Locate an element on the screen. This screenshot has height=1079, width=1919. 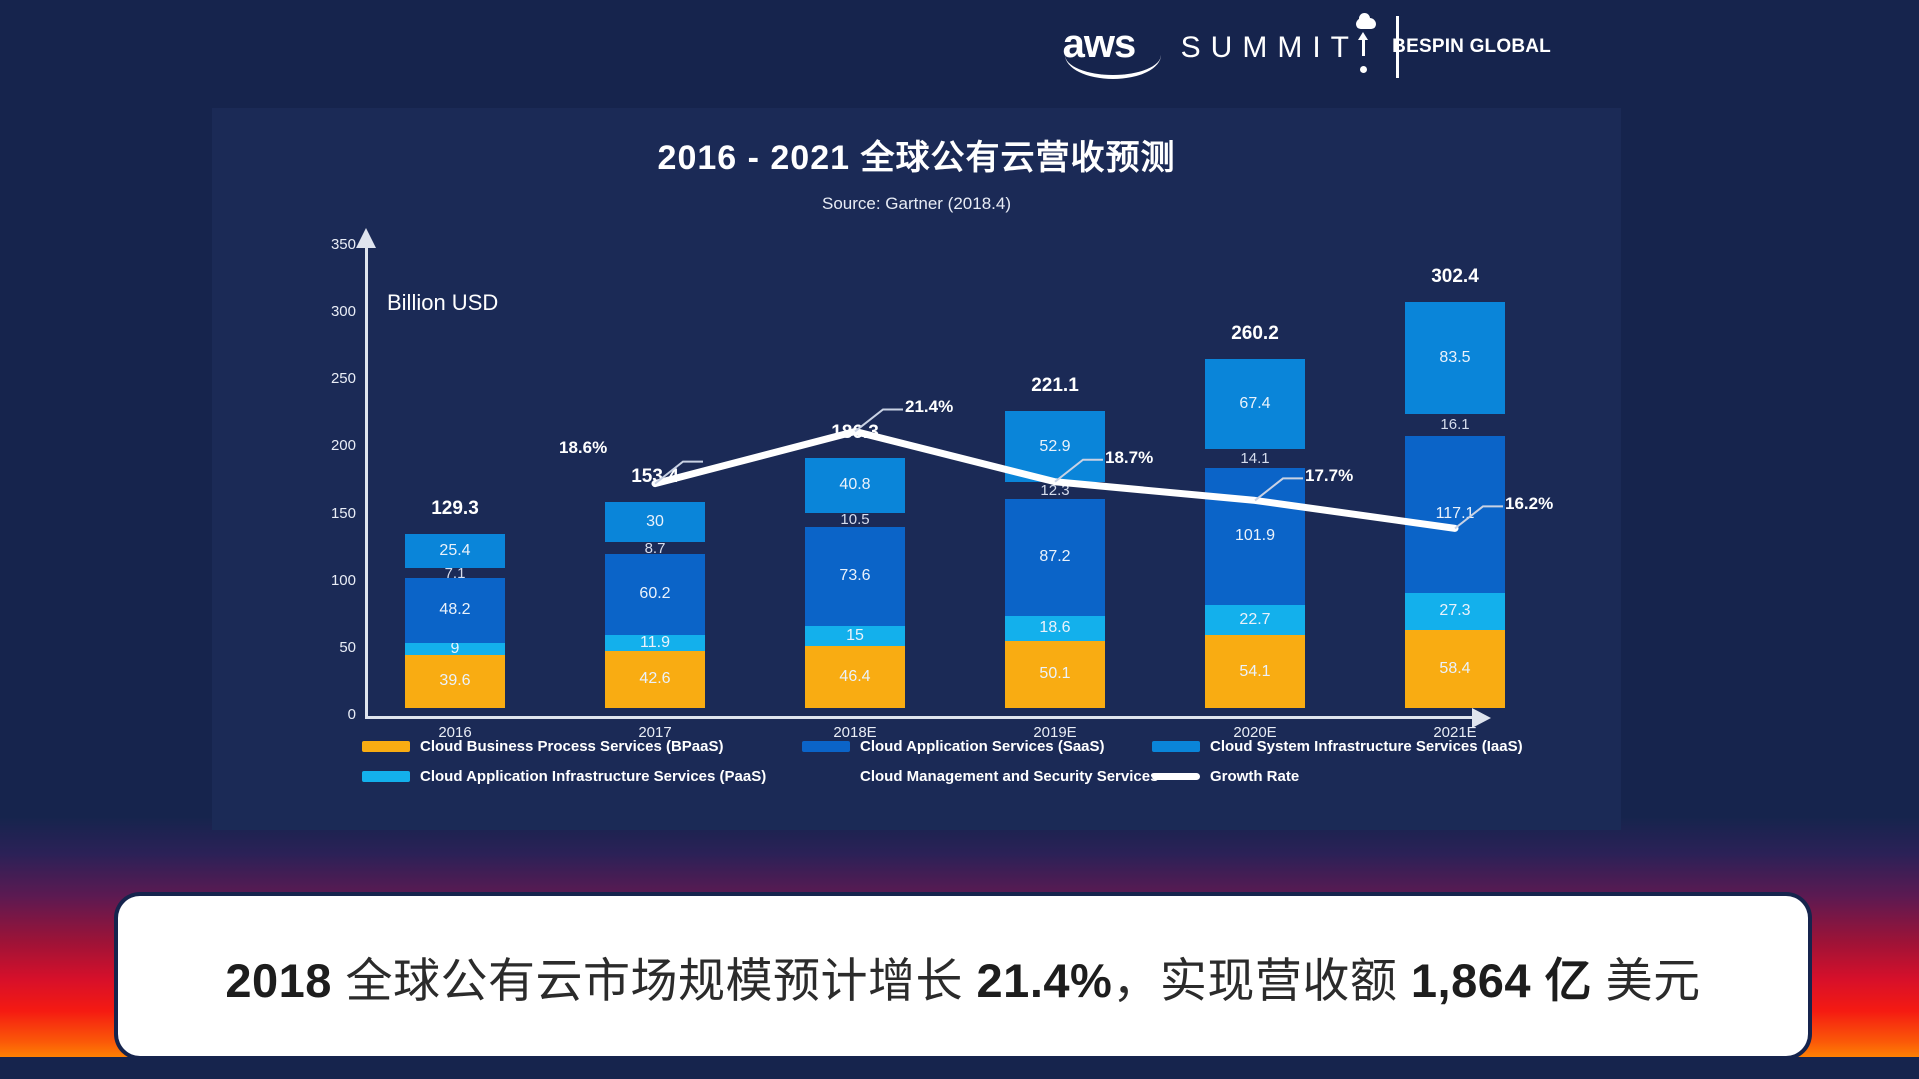
x-tick-2016: 2016 is located at coordinates (455, 732).